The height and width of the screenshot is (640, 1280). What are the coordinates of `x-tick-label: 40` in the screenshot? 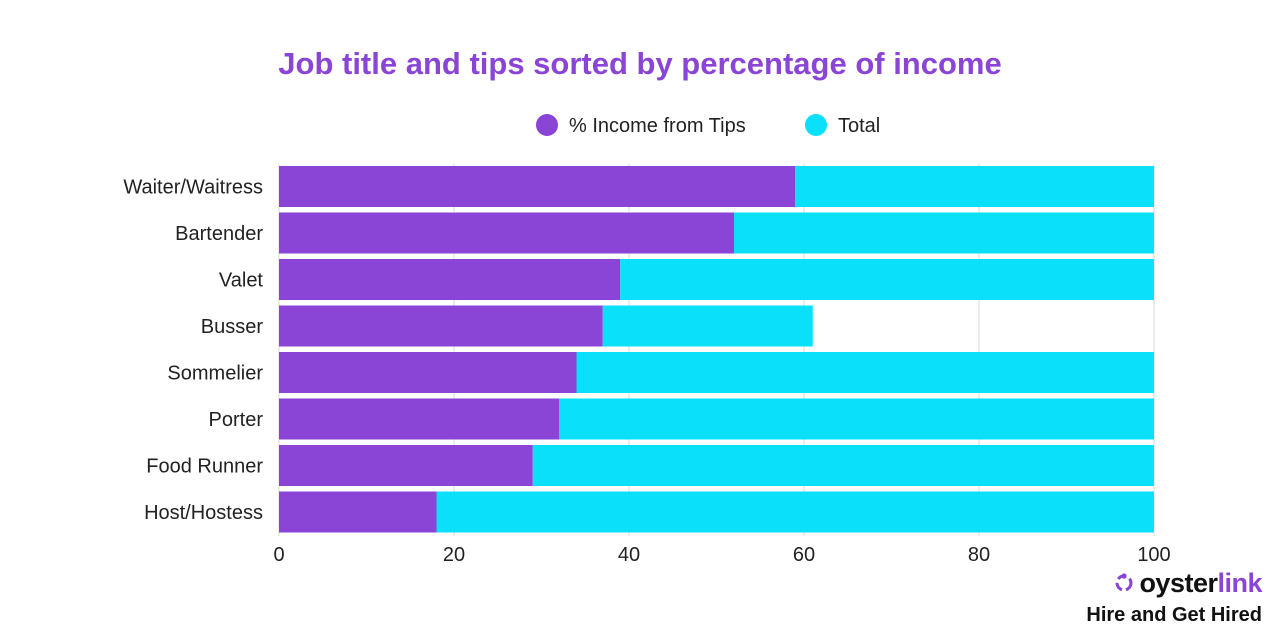 It's located at (629, 555).